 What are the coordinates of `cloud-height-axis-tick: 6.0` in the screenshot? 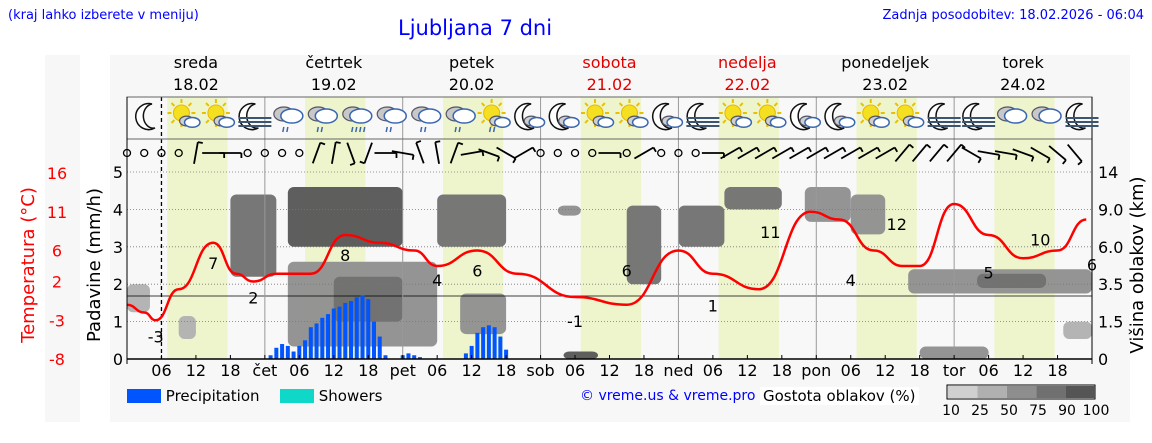 It's located at (1110, 247).